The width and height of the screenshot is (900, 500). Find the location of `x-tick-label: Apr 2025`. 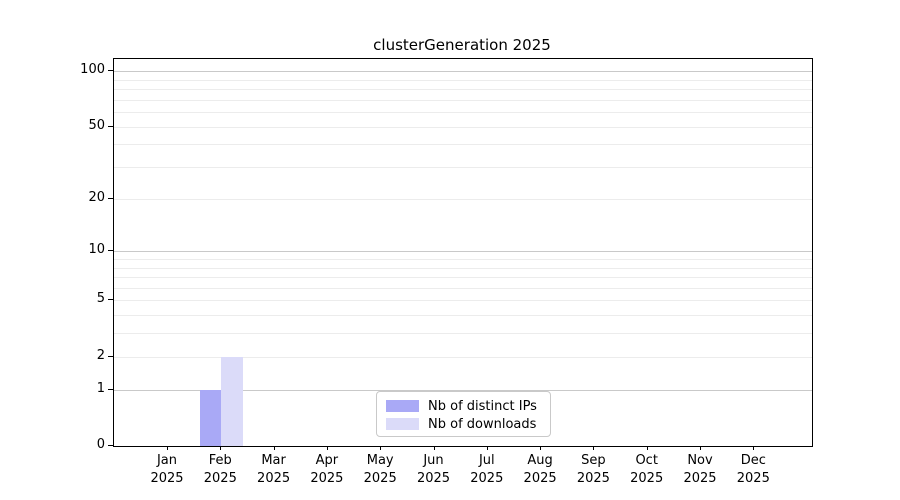

x-tick-label: Apr 2025 is located at coordinates (327, 469).